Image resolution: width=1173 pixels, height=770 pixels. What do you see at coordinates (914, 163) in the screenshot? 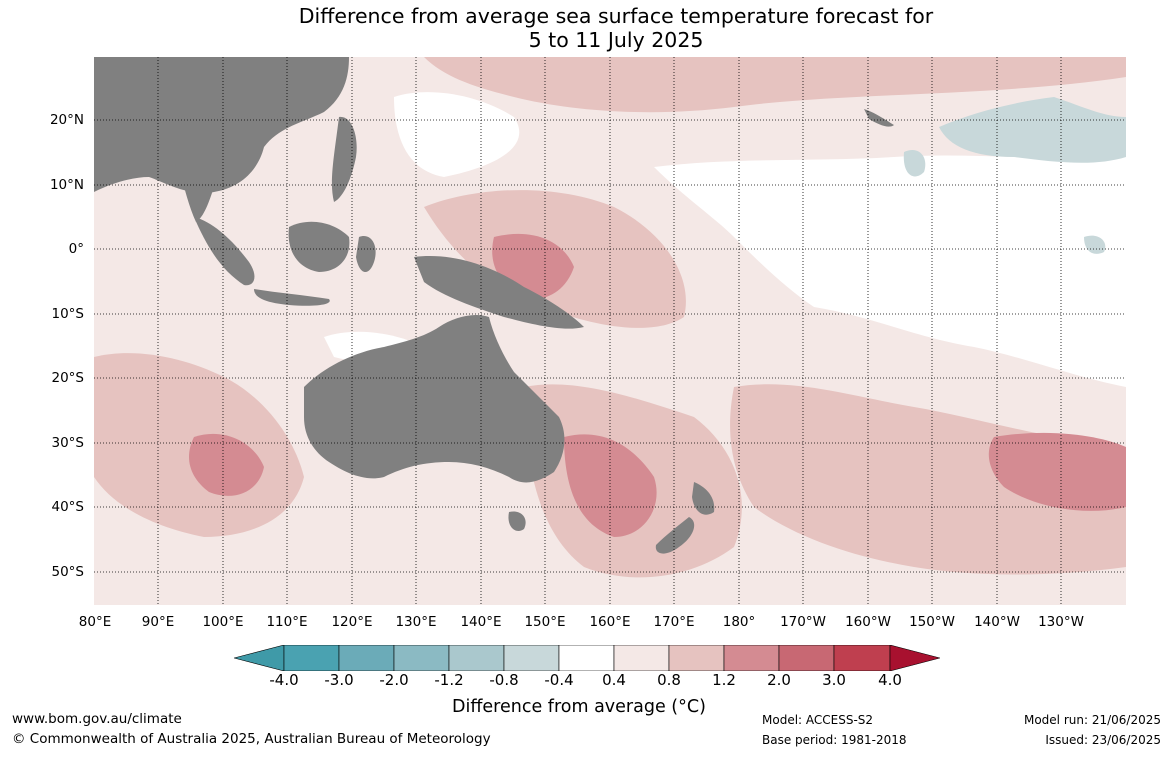
I see `cool-patch-hawaii-east` at bounding box center [914, 163].